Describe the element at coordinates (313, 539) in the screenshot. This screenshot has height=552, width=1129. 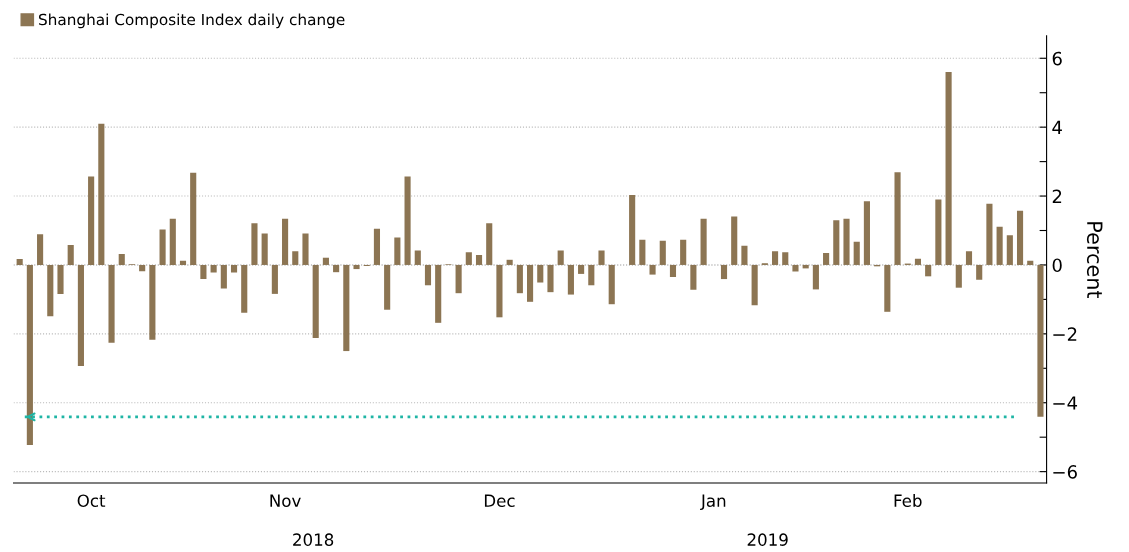
I see `text: 2018` at that location.